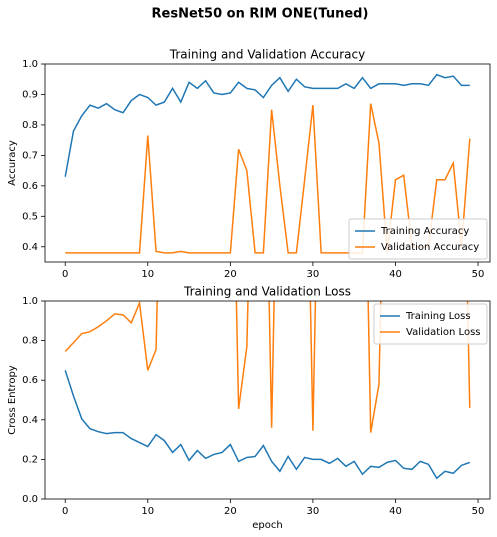  What do you see at coordinates (12, 163) in the screenshot?
I see `y-axis-label: Accuracy` at bounding box center [12, 163].